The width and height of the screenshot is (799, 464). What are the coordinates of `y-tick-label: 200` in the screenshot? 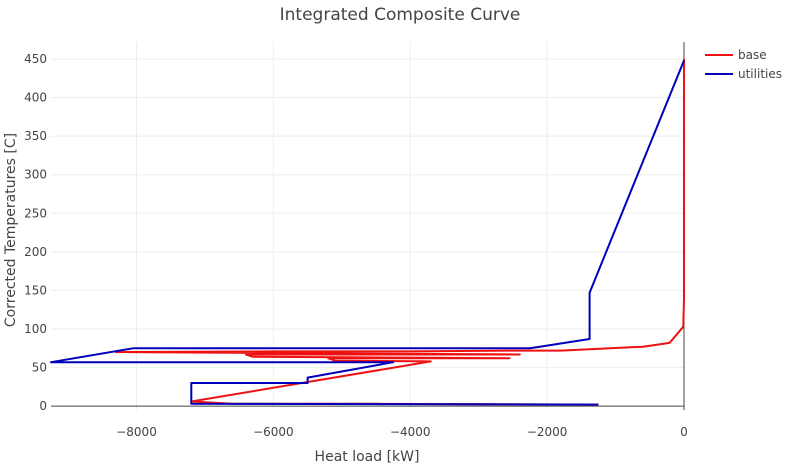 It's located at (35, 252).